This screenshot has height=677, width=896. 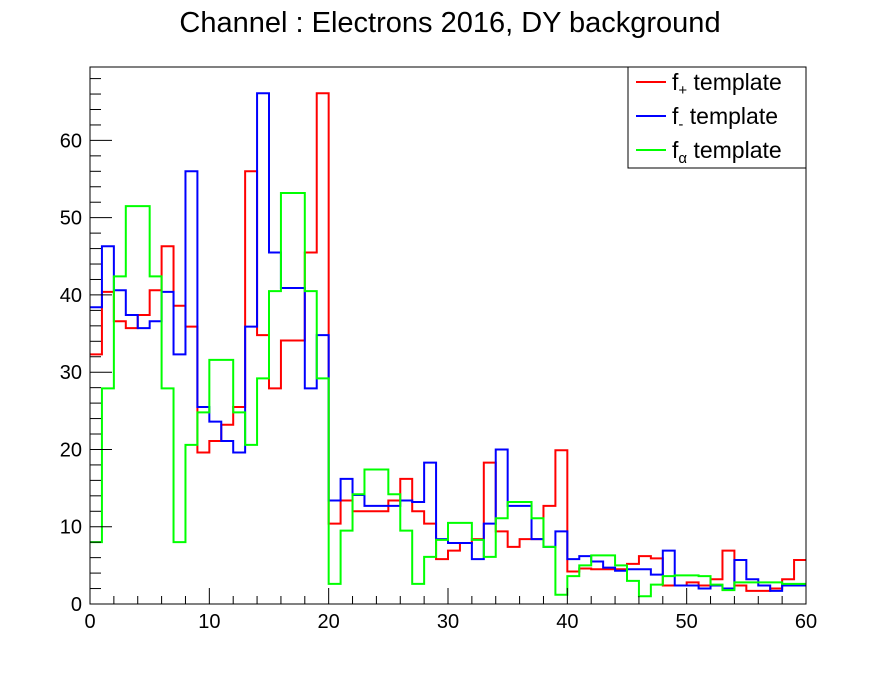 I want to click on x-tick-label: 30, so click(x=448, y=622).